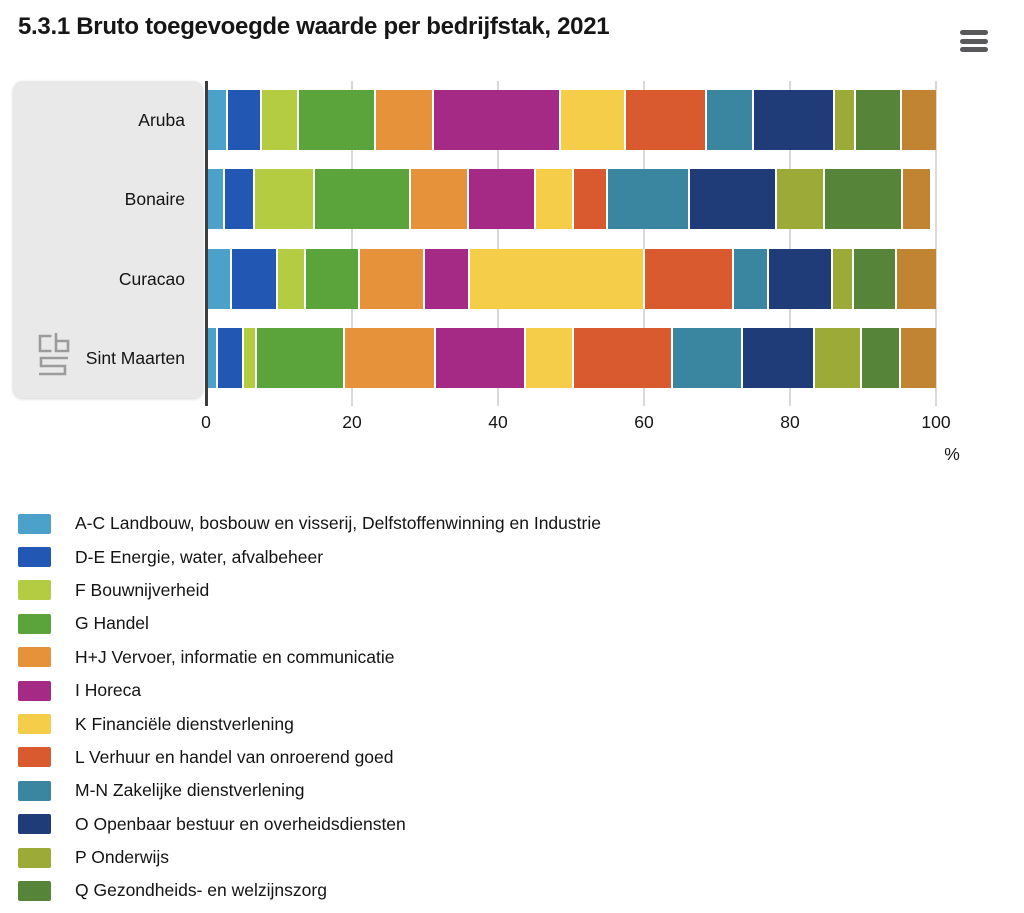  Describe the element at coordinates (309, 857) in the screenshot. I see `legend-item: P Onderwijs` at that location.